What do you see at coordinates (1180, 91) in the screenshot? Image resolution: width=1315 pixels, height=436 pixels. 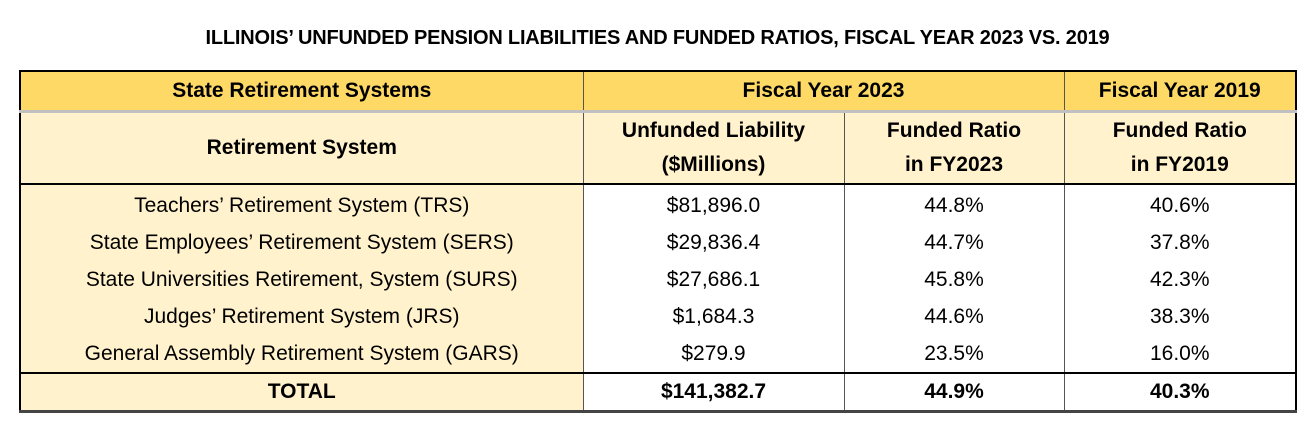 I see `group-header-fy2019: Fiscal Year 2019` at bounding box center [1180, 91].